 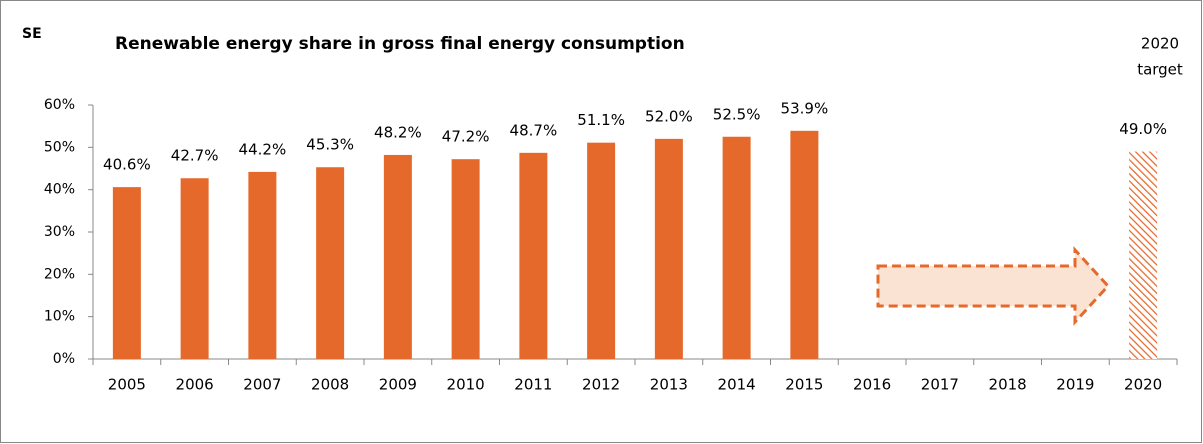 What do you see at coordinates (466, 385) in the screenshot?
I see `x-tick-label: 2010` at bounding box center [466, 385].